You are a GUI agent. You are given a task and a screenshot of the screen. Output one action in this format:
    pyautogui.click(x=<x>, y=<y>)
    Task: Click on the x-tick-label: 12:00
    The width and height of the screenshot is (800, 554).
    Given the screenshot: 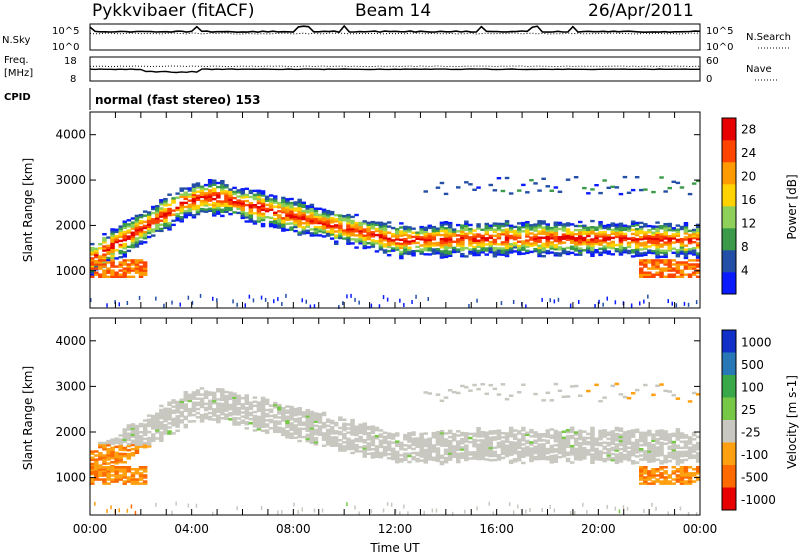 What is the action you would take?
    pyautogui.click(x=395, y=529)
    